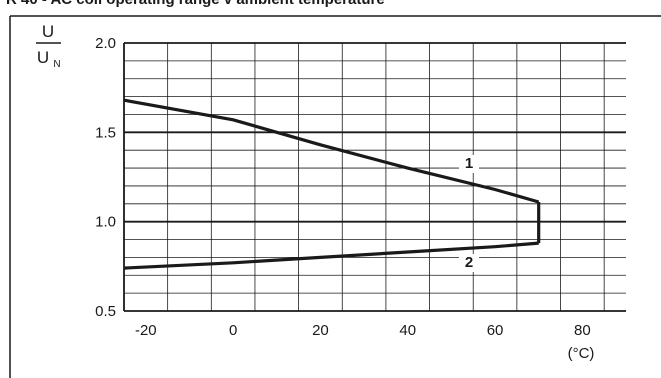 The height and width of the screenshot is (378, 661). Describe the element at coordinates (48, 31) in the screenshot. I see `y-label-numerator: U` at that location.